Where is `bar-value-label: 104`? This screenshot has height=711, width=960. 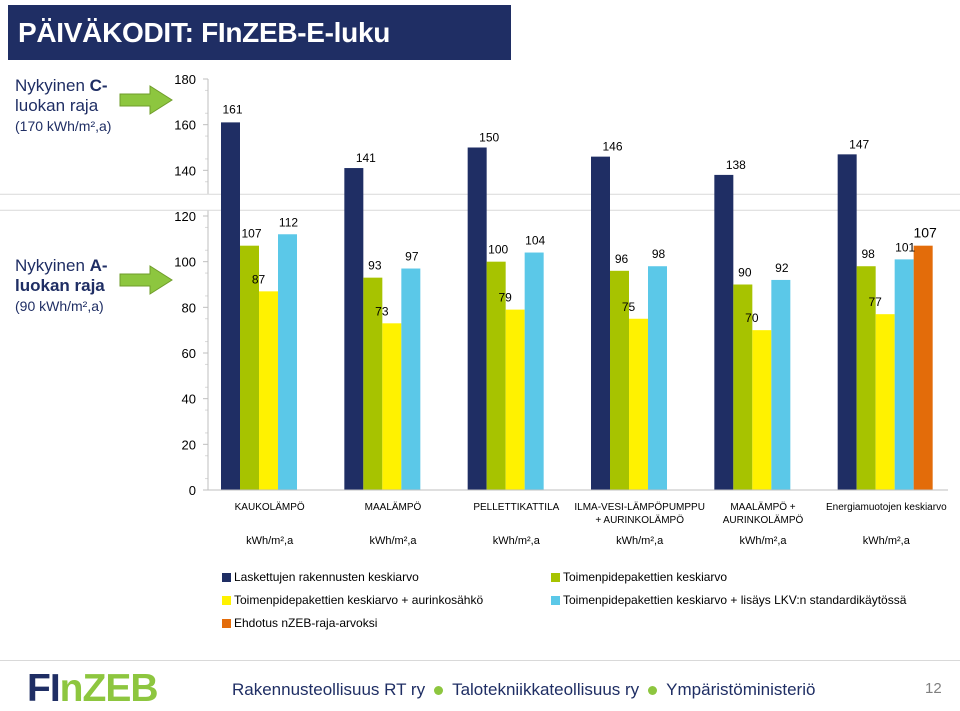 bar-value-label: 104 is located at coordinates (535, 241).